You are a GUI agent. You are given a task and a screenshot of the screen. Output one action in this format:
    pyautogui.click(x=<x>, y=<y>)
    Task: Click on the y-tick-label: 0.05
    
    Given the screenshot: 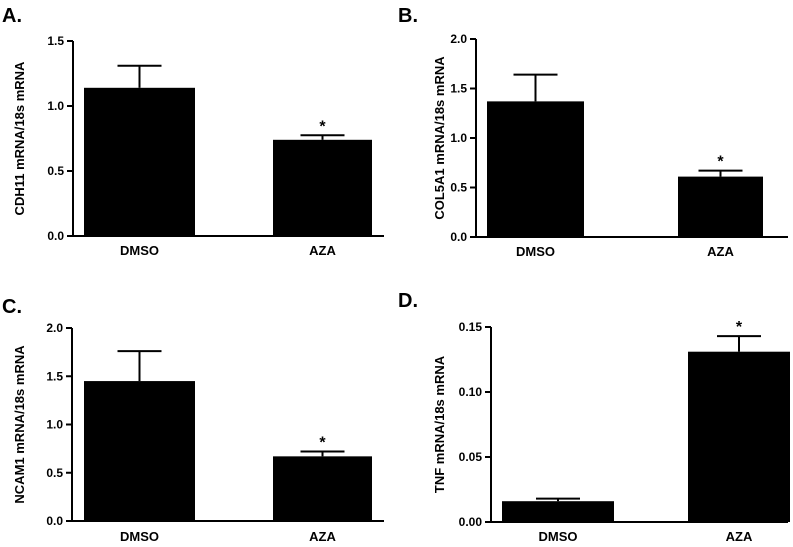 What is the action you would take?
    pyautogui.click(x=471, y=457)
    